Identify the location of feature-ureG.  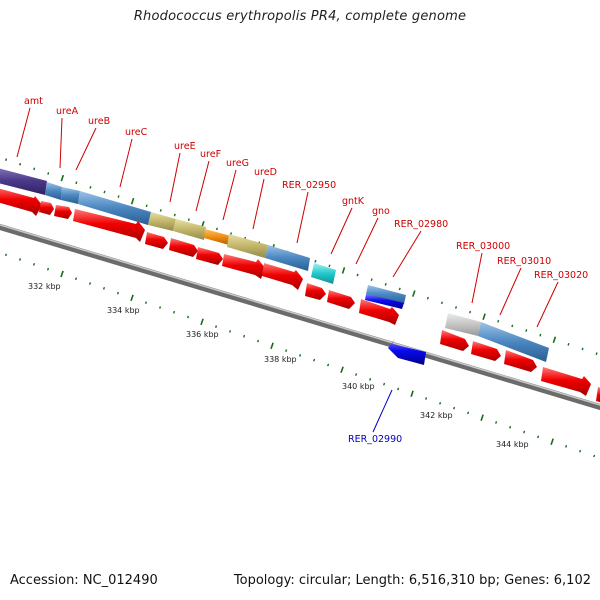
(247, 246).